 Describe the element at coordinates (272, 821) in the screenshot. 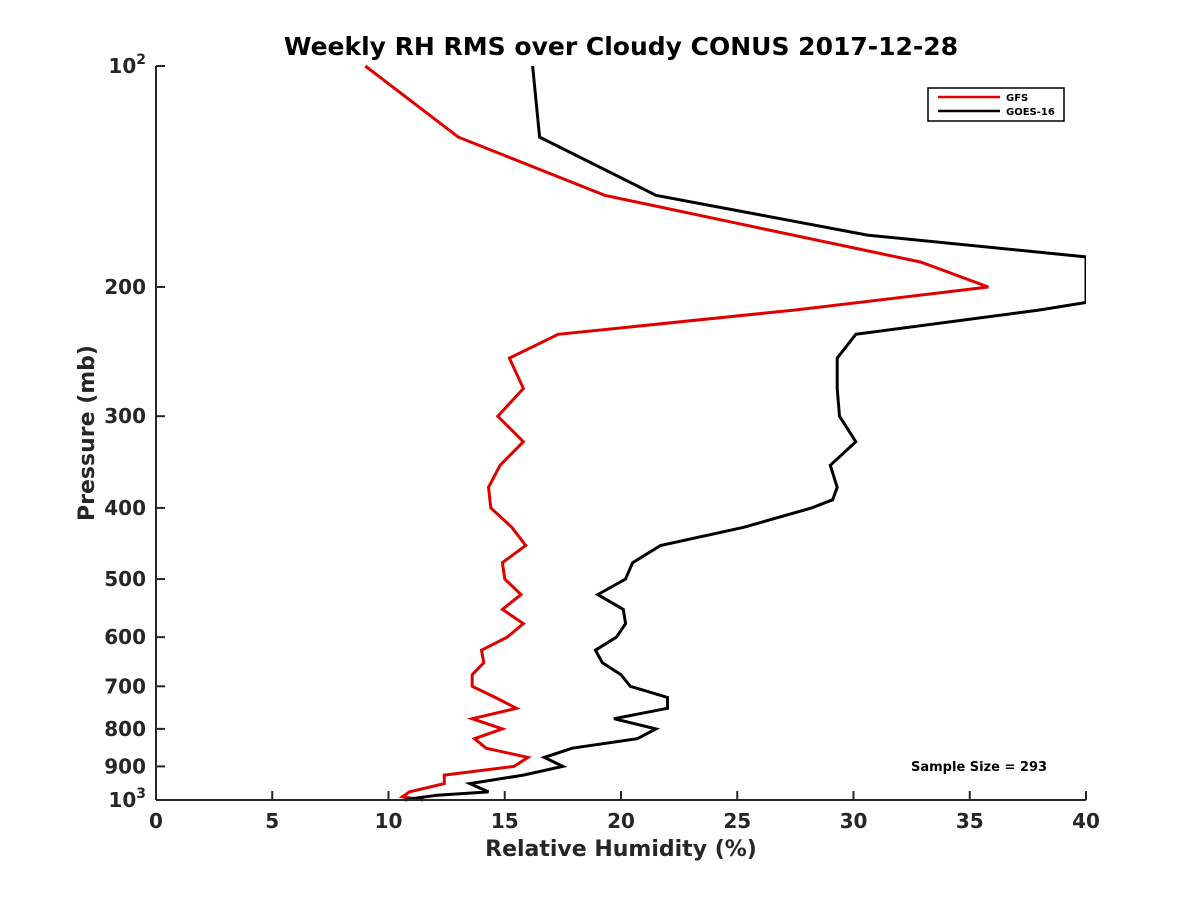

I see `x-tick-label: 5` at that location.